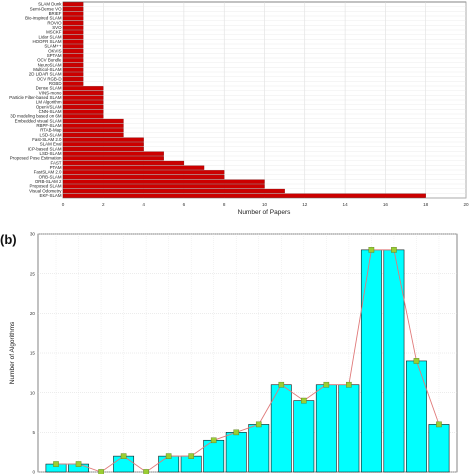  What do you see at coordinates (43, 18) in the screenshot?
I see `panel-a-category-label: Bio-inspired SLAM` at bounding box center [43, 18].